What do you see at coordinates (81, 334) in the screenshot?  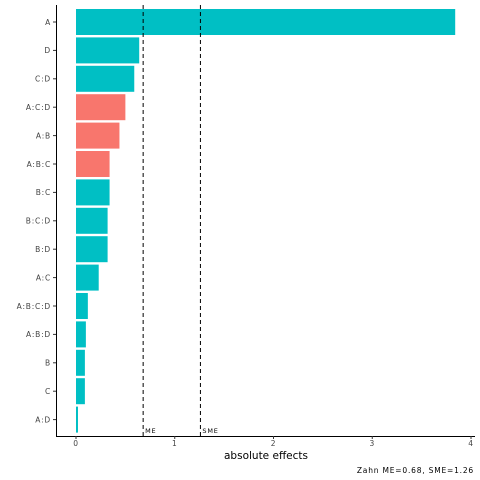 I see `bar-A-B-D` at bounding box center [81, 334].